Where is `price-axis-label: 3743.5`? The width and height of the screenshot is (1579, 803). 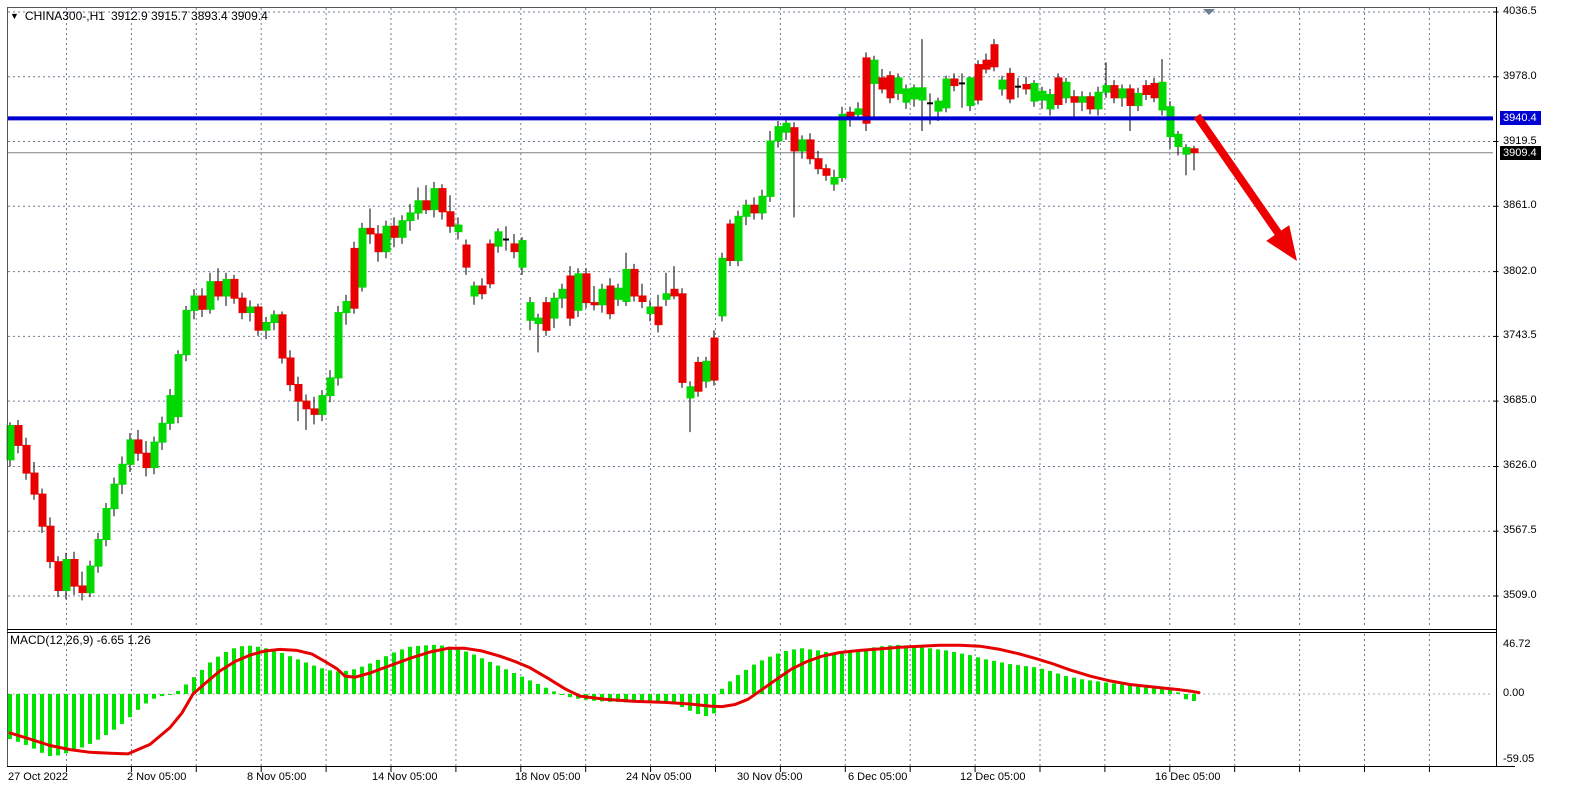
price-axis-label: 3743.5 is located at coordinates (1520, 335).